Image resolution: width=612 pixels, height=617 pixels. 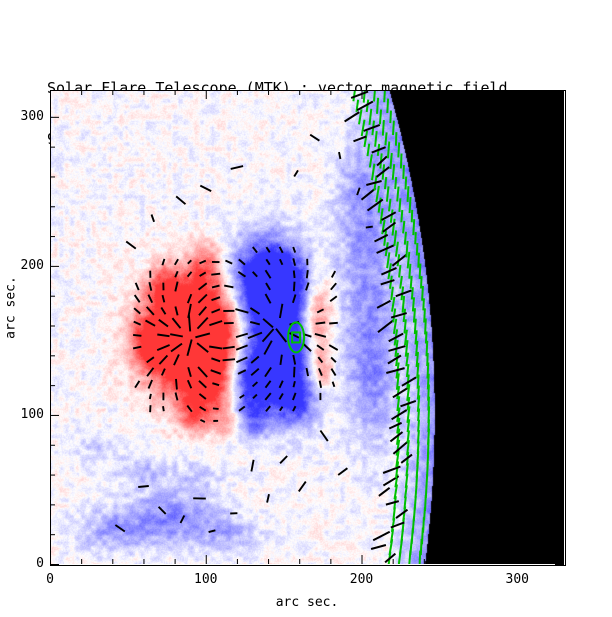 I want to click on x-axis-label: arc sec., so click(x=307, y=602).